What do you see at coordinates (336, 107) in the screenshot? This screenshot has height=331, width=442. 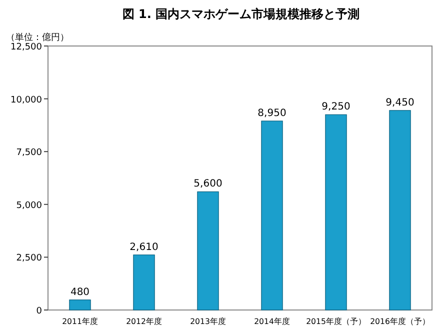 I see `data-label: 9,250` at bounding box center [336, 107].